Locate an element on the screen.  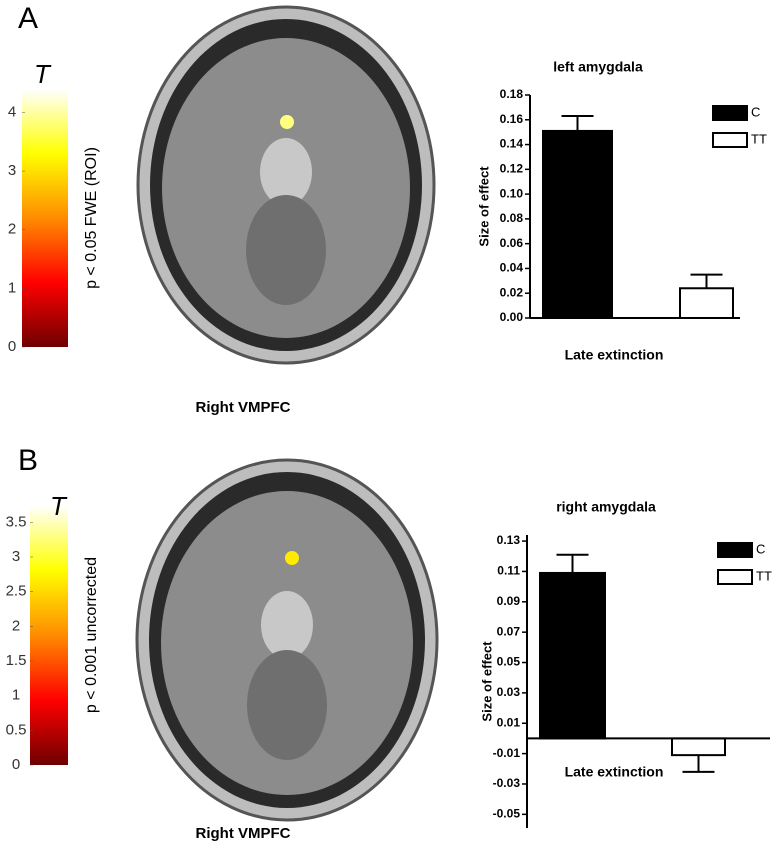
y-tick-label: -0.01 is located at coordinates (507, 753).